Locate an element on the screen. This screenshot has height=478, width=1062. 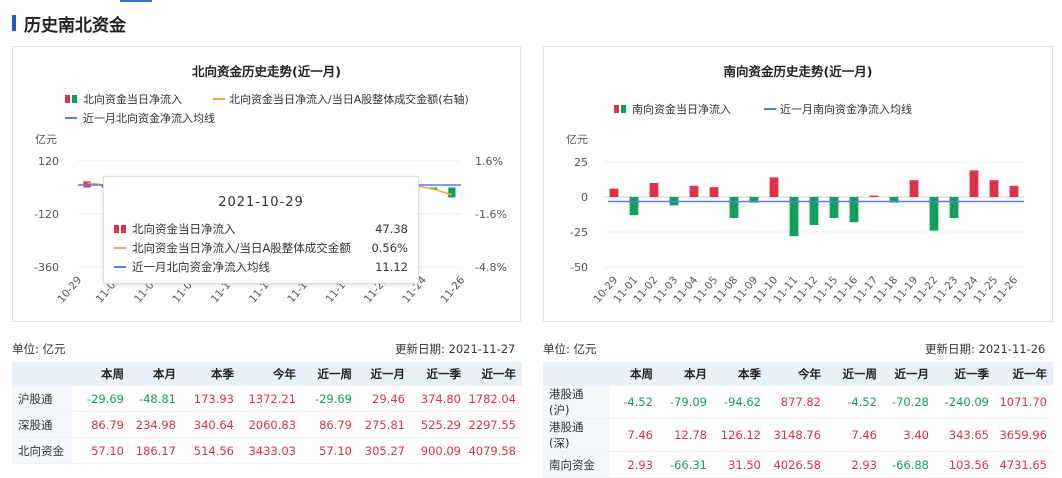
tooltip-value: 11.12 is located at coordinates (391, 266).